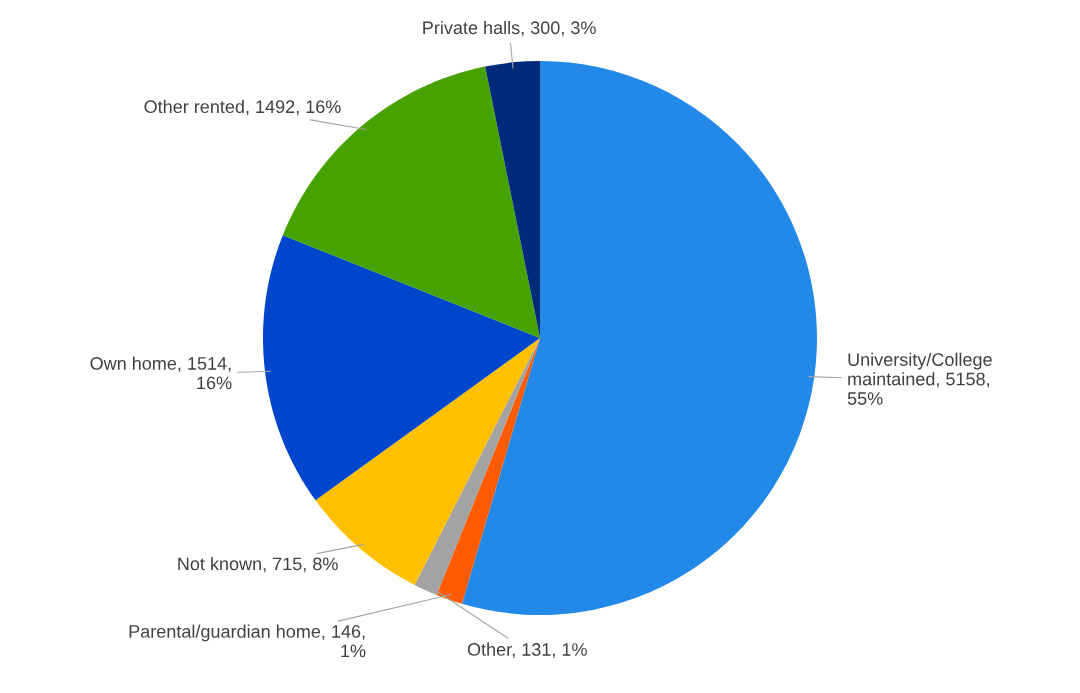 The height and width of the screenshot is (693, 1080). Describe the element at coordinates (161, 373) in the screenshot. I see `slice-label: Own home, 1514, 16%` at that location.